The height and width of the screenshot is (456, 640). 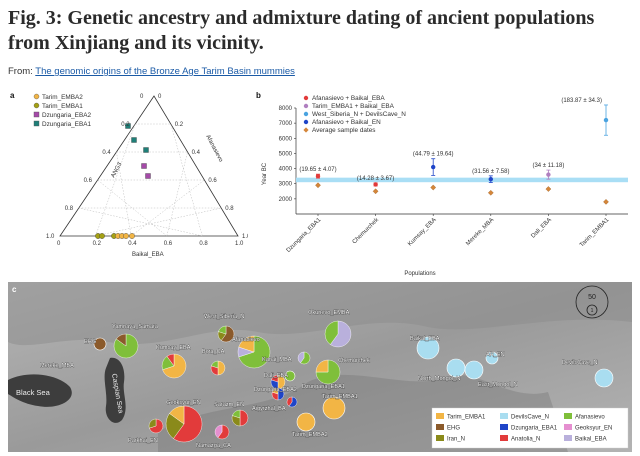 What do you see at coordinates (329, 313) in the screenshot?
I see `map-site-label: Okunevo_EMBA` at bounding box center [329, 313].